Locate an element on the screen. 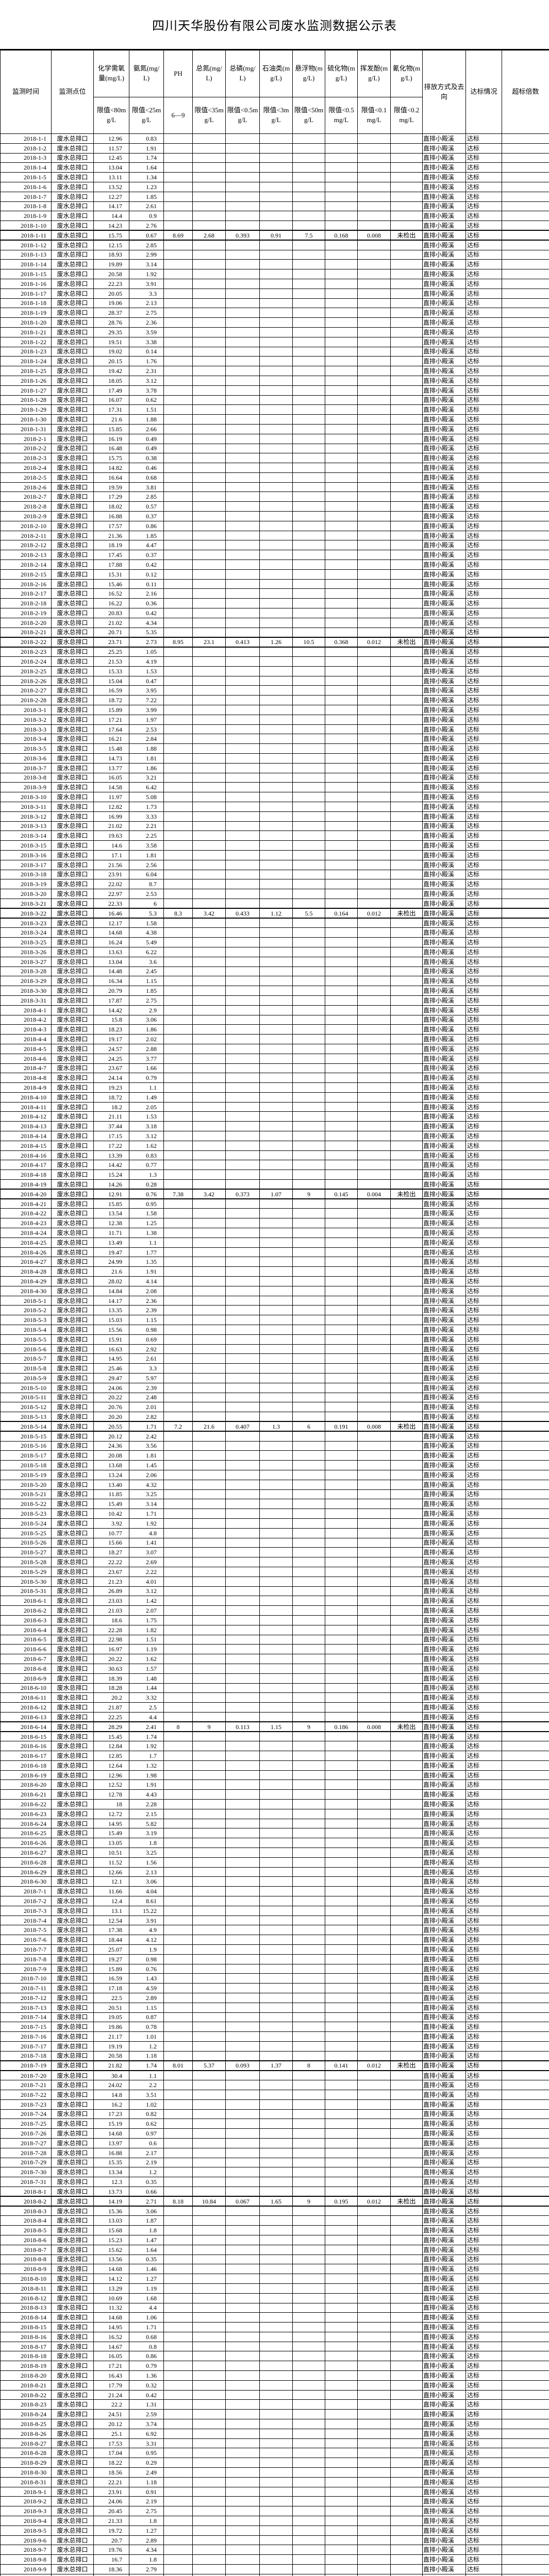  cell-cod: 22.25 is located at coordinates (111, 1716).